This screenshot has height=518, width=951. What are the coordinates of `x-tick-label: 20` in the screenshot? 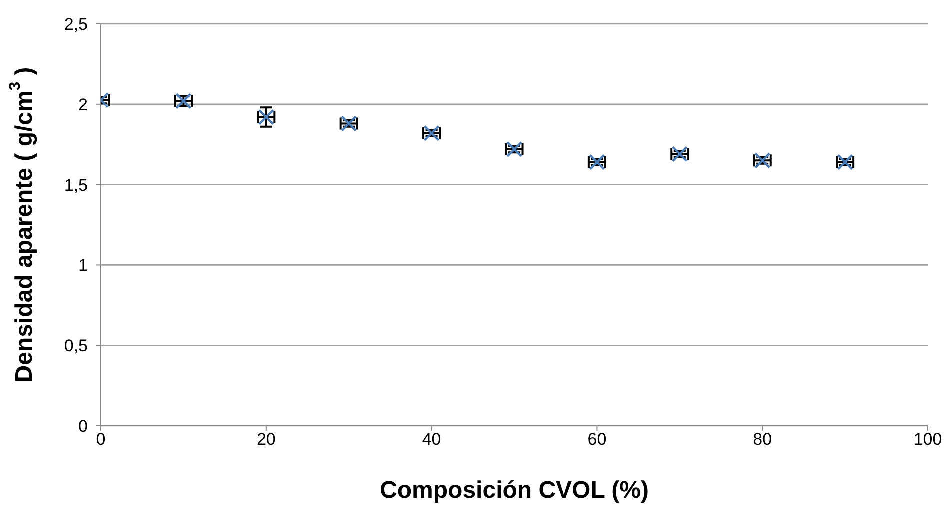 It's located at (266, 440).